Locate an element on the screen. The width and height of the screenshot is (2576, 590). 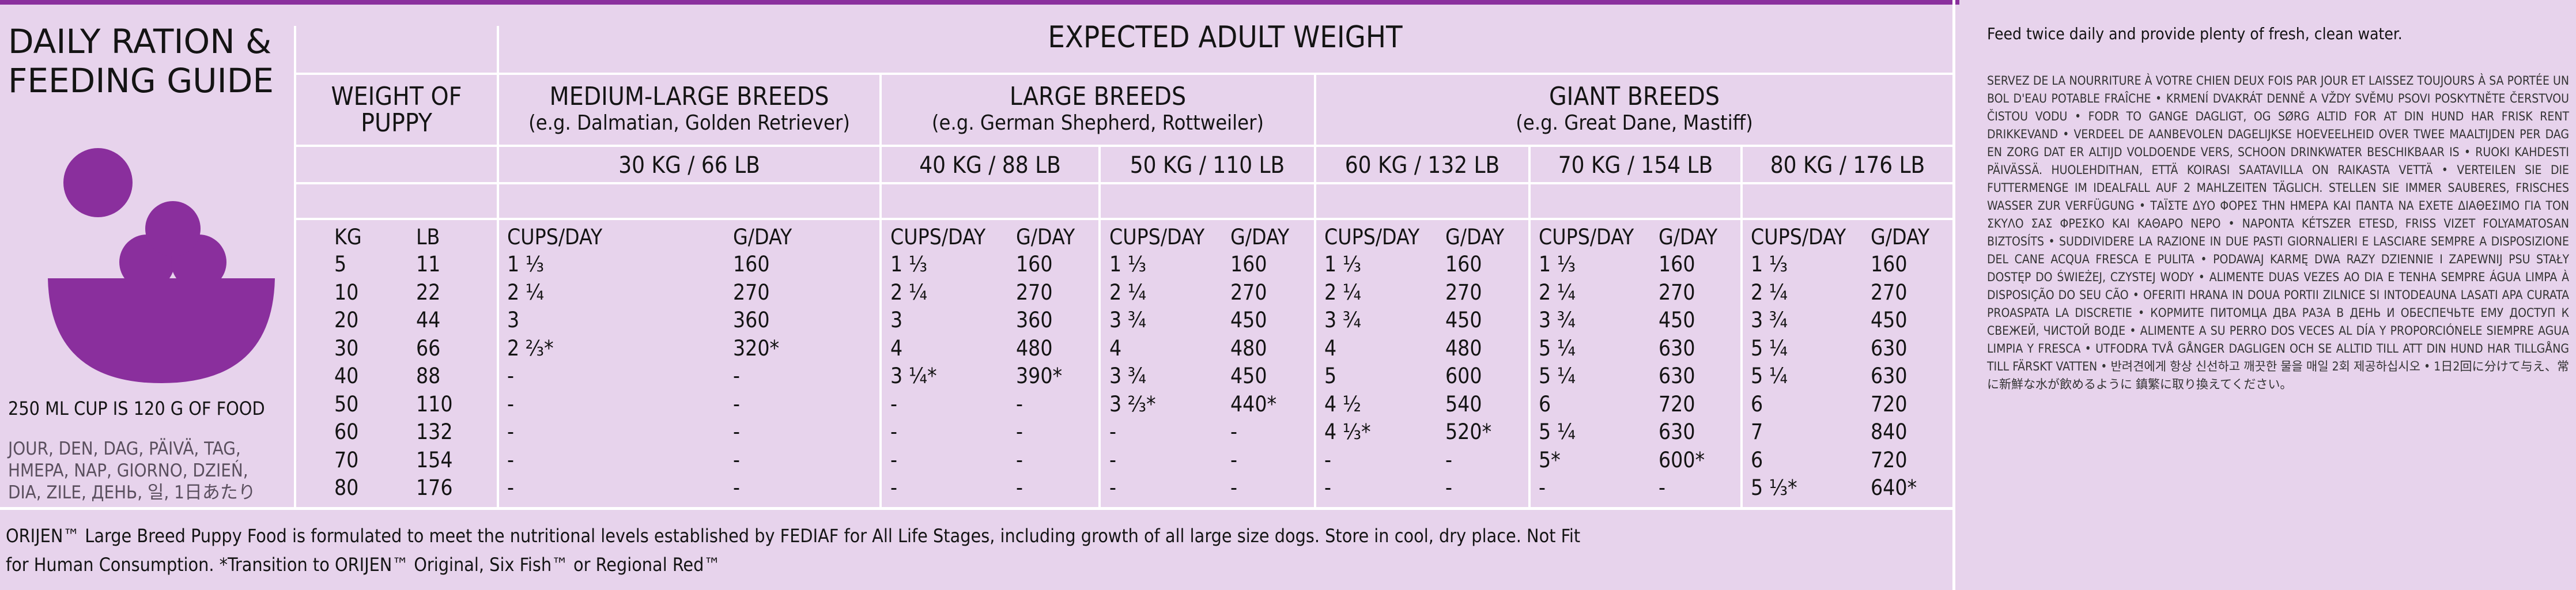
food-bowl-icon is located at coordinates (161, 265).